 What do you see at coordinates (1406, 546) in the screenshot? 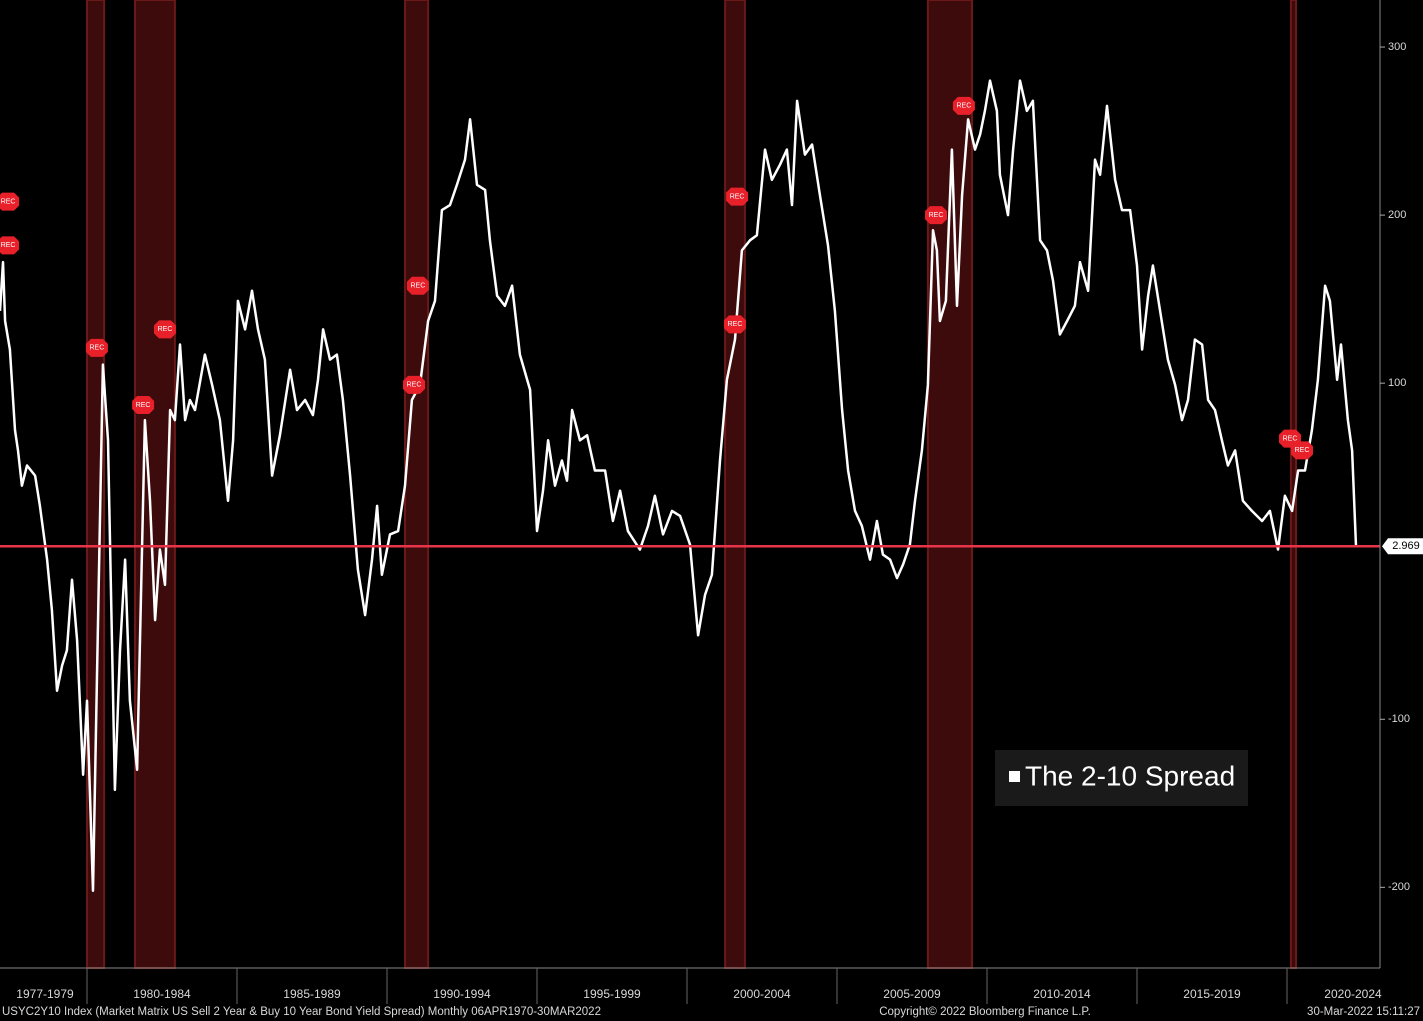
I see `last-value-label: 2.969` at bounding box center [1406, 546].